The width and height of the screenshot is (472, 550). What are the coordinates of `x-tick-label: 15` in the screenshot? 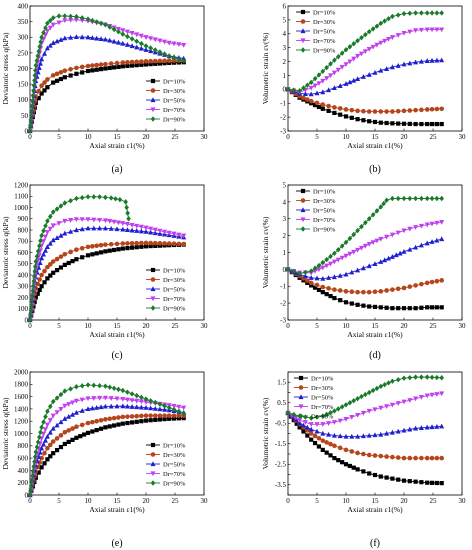 It's located at (376, 137).